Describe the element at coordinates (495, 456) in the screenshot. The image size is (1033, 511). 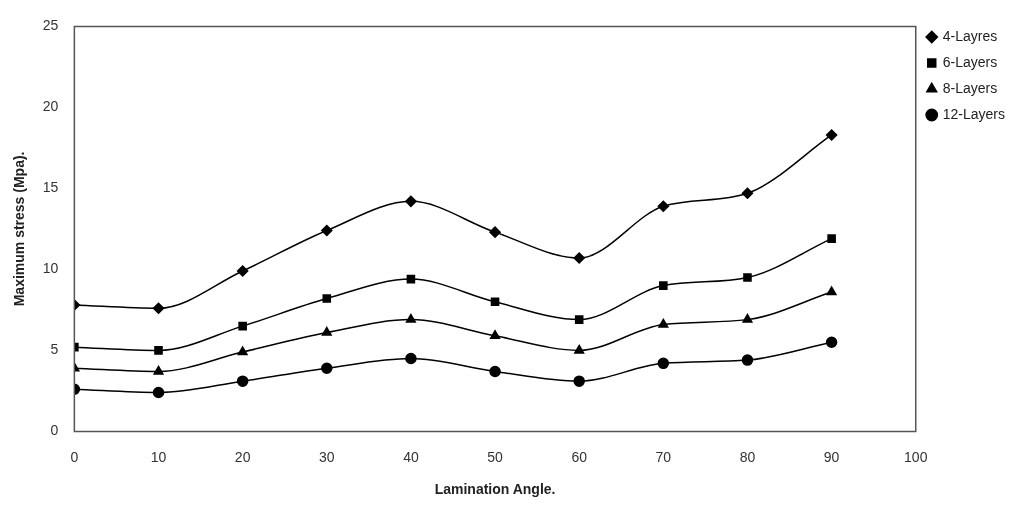
I see `x-tick-label: 50` at that location.